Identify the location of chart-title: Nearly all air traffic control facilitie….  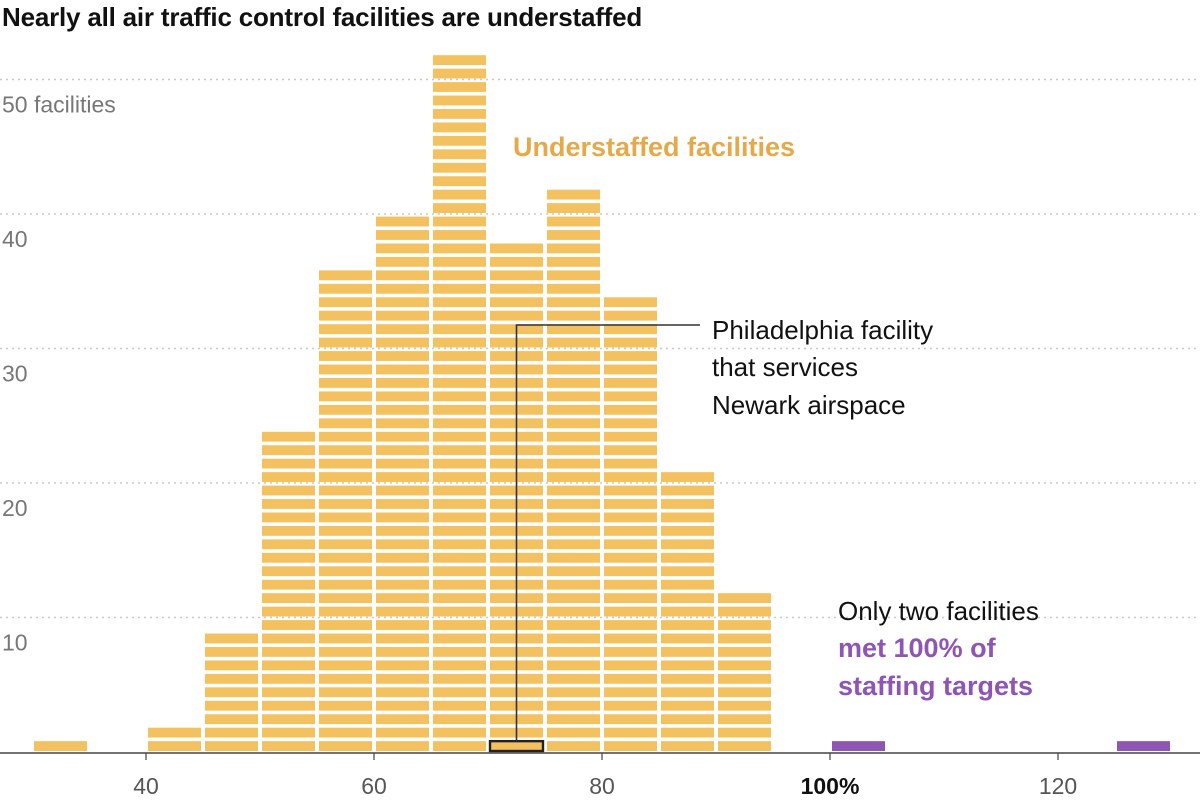
(322, 17).